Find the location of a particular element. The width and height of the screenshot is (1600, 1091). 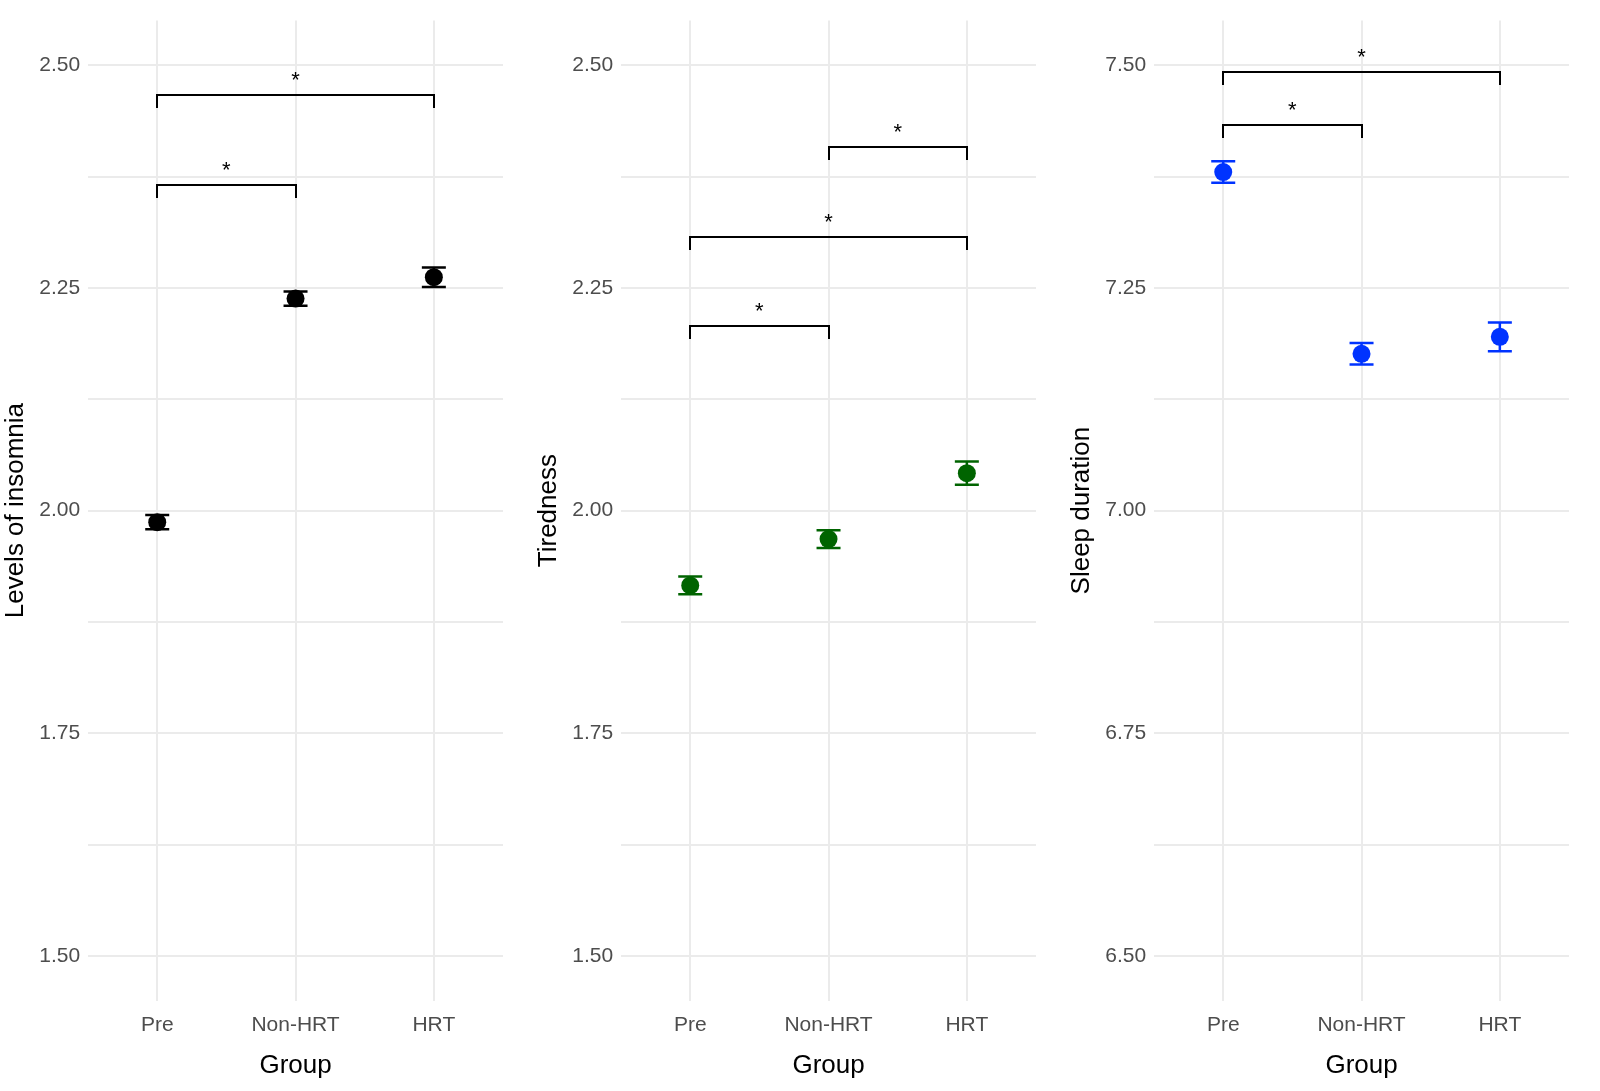

y-axis-title: Sleep duration is located at coordinates (1079, 510).